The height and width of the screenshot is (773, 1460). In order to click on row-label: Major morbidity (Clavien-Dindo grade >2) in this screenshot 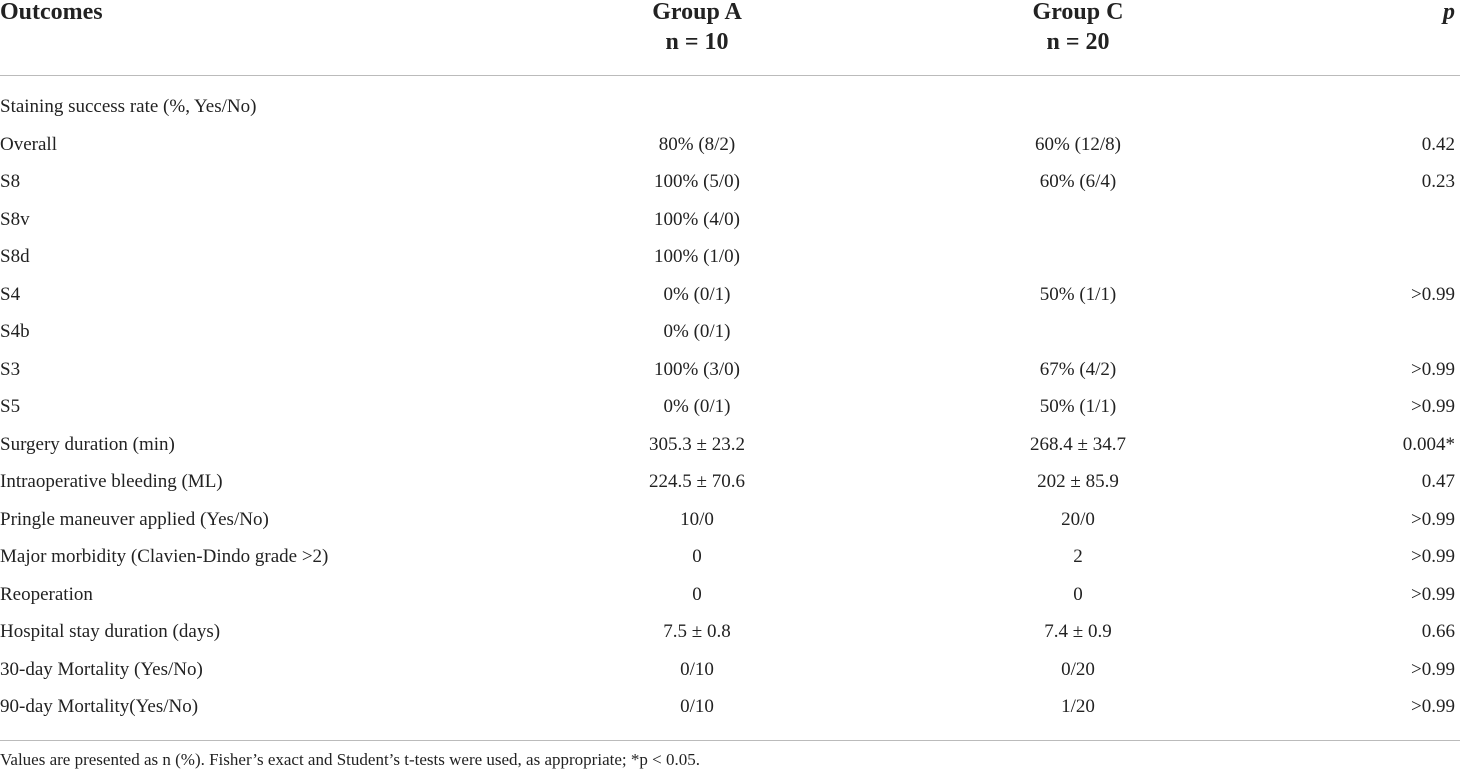, I will do `click(164, 556)`.